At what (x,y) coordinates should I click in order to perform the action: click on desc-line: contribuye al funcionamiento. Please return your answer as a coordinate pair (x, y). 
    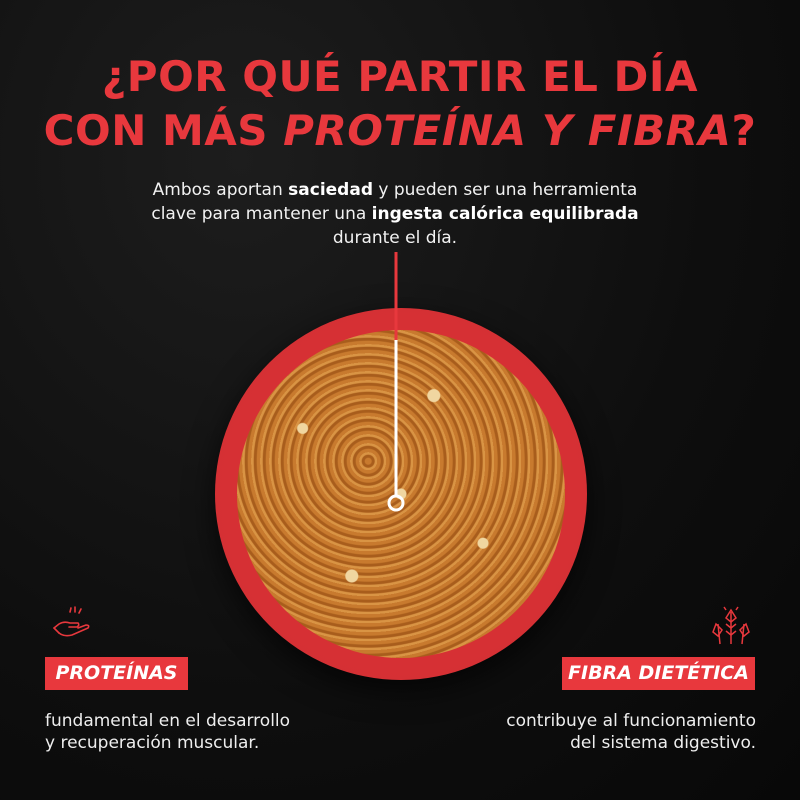
    Looking at the image, I should click on (631, 721).